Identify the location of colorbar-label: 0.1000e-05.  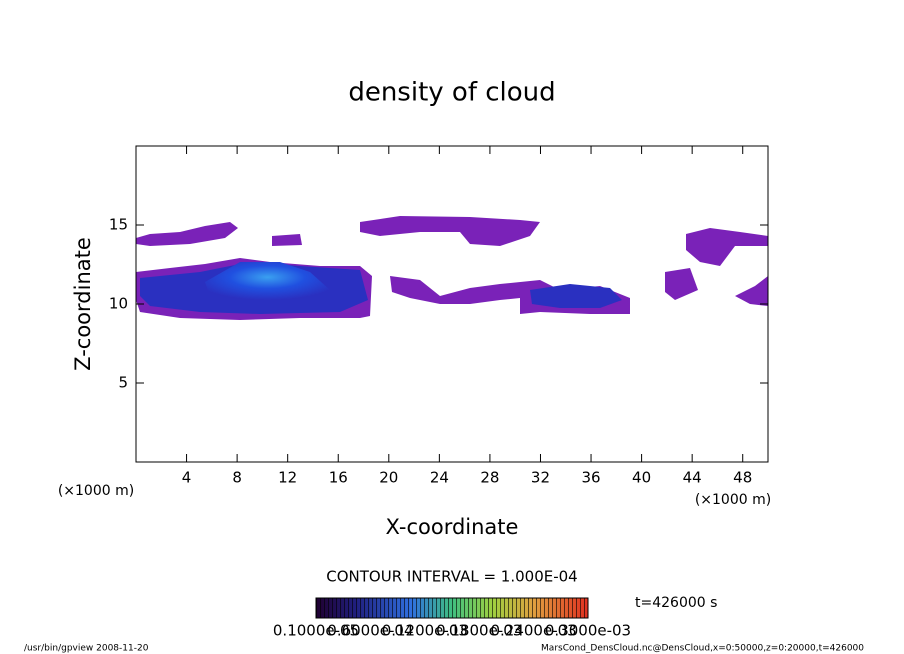
(316, 631).